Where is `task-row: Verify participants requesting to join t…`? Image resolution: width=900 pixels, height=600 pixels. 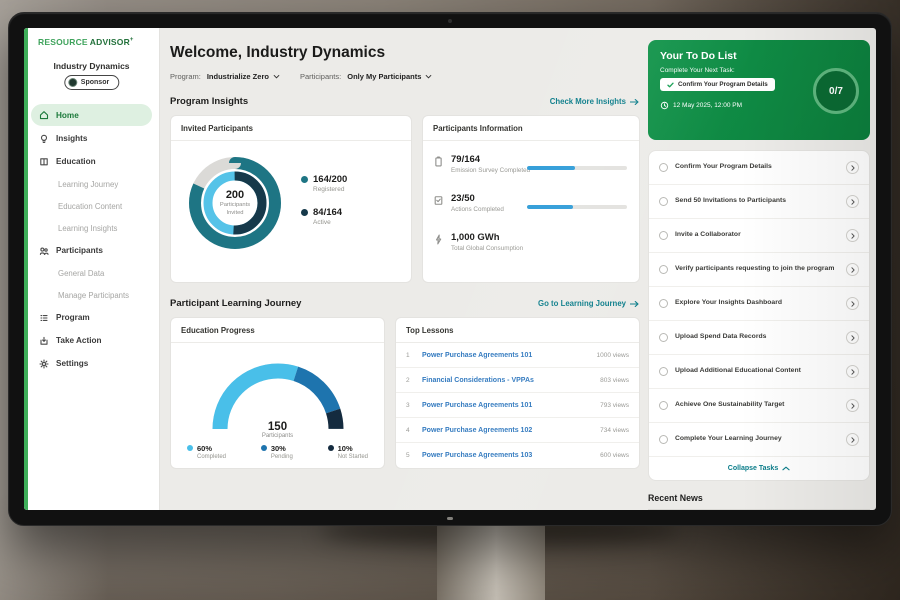
task-row: Verify participants requesting to join t… is located at coordinates (759, 270).